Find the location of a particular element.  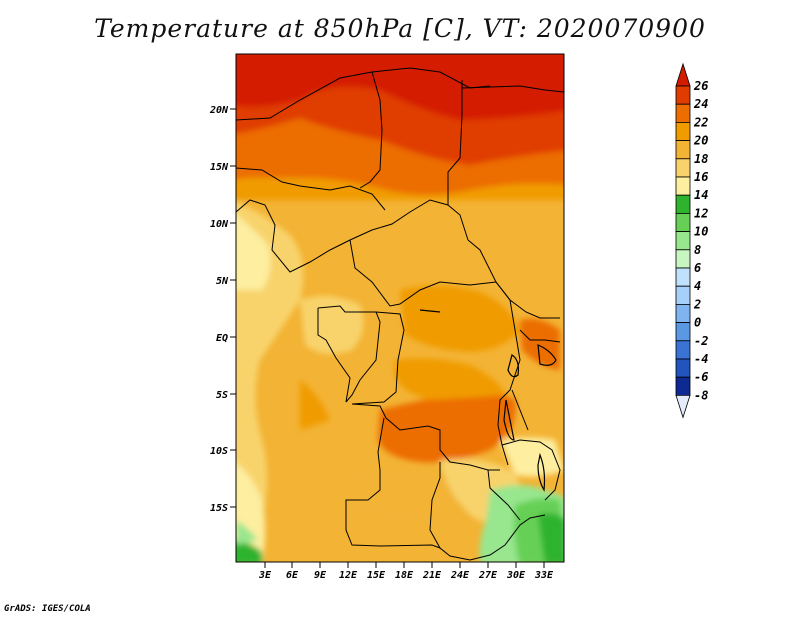

colorbar-label: 6 is located at coordinates (697, 268).